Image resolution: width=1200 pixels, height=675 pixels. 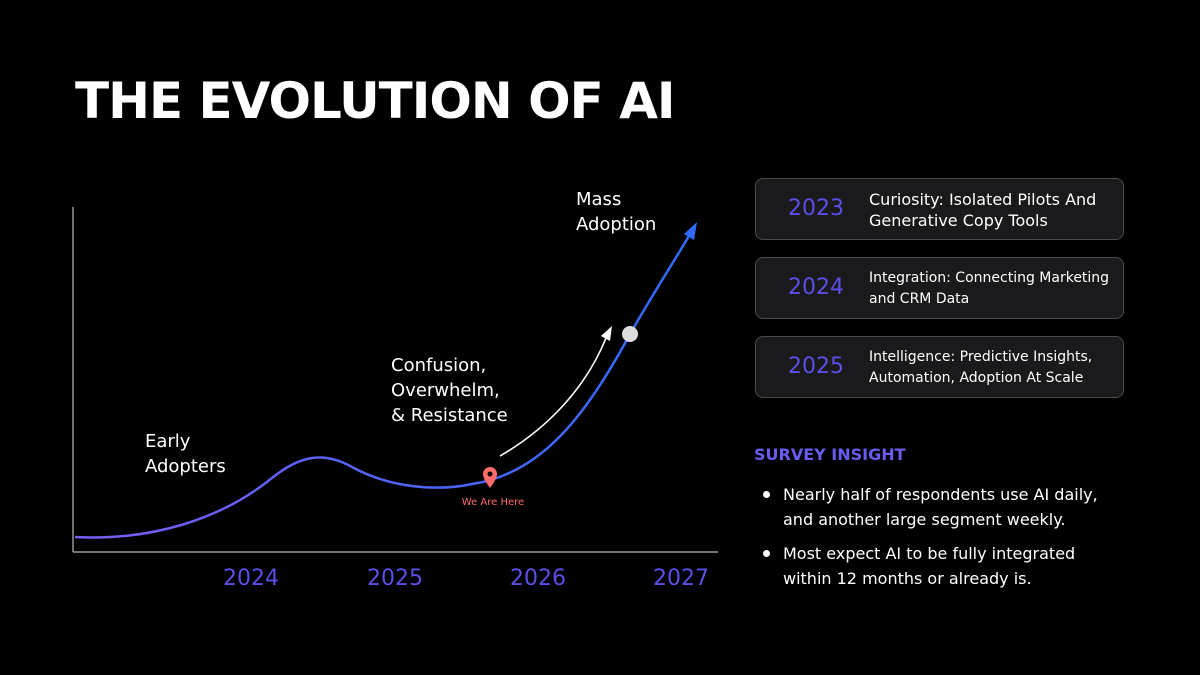 I want to click on card-line: and CRM Data, so click(x=919, y=299).